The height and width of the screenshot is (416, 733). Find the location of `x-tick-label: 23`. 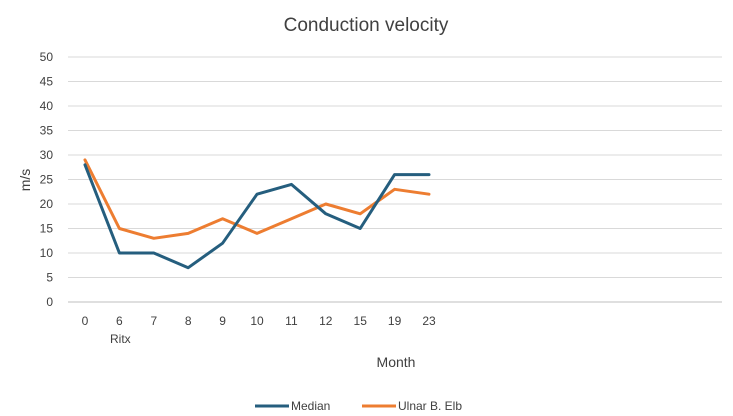

x-tick-label: 23 is located at coordinates (429, 321).